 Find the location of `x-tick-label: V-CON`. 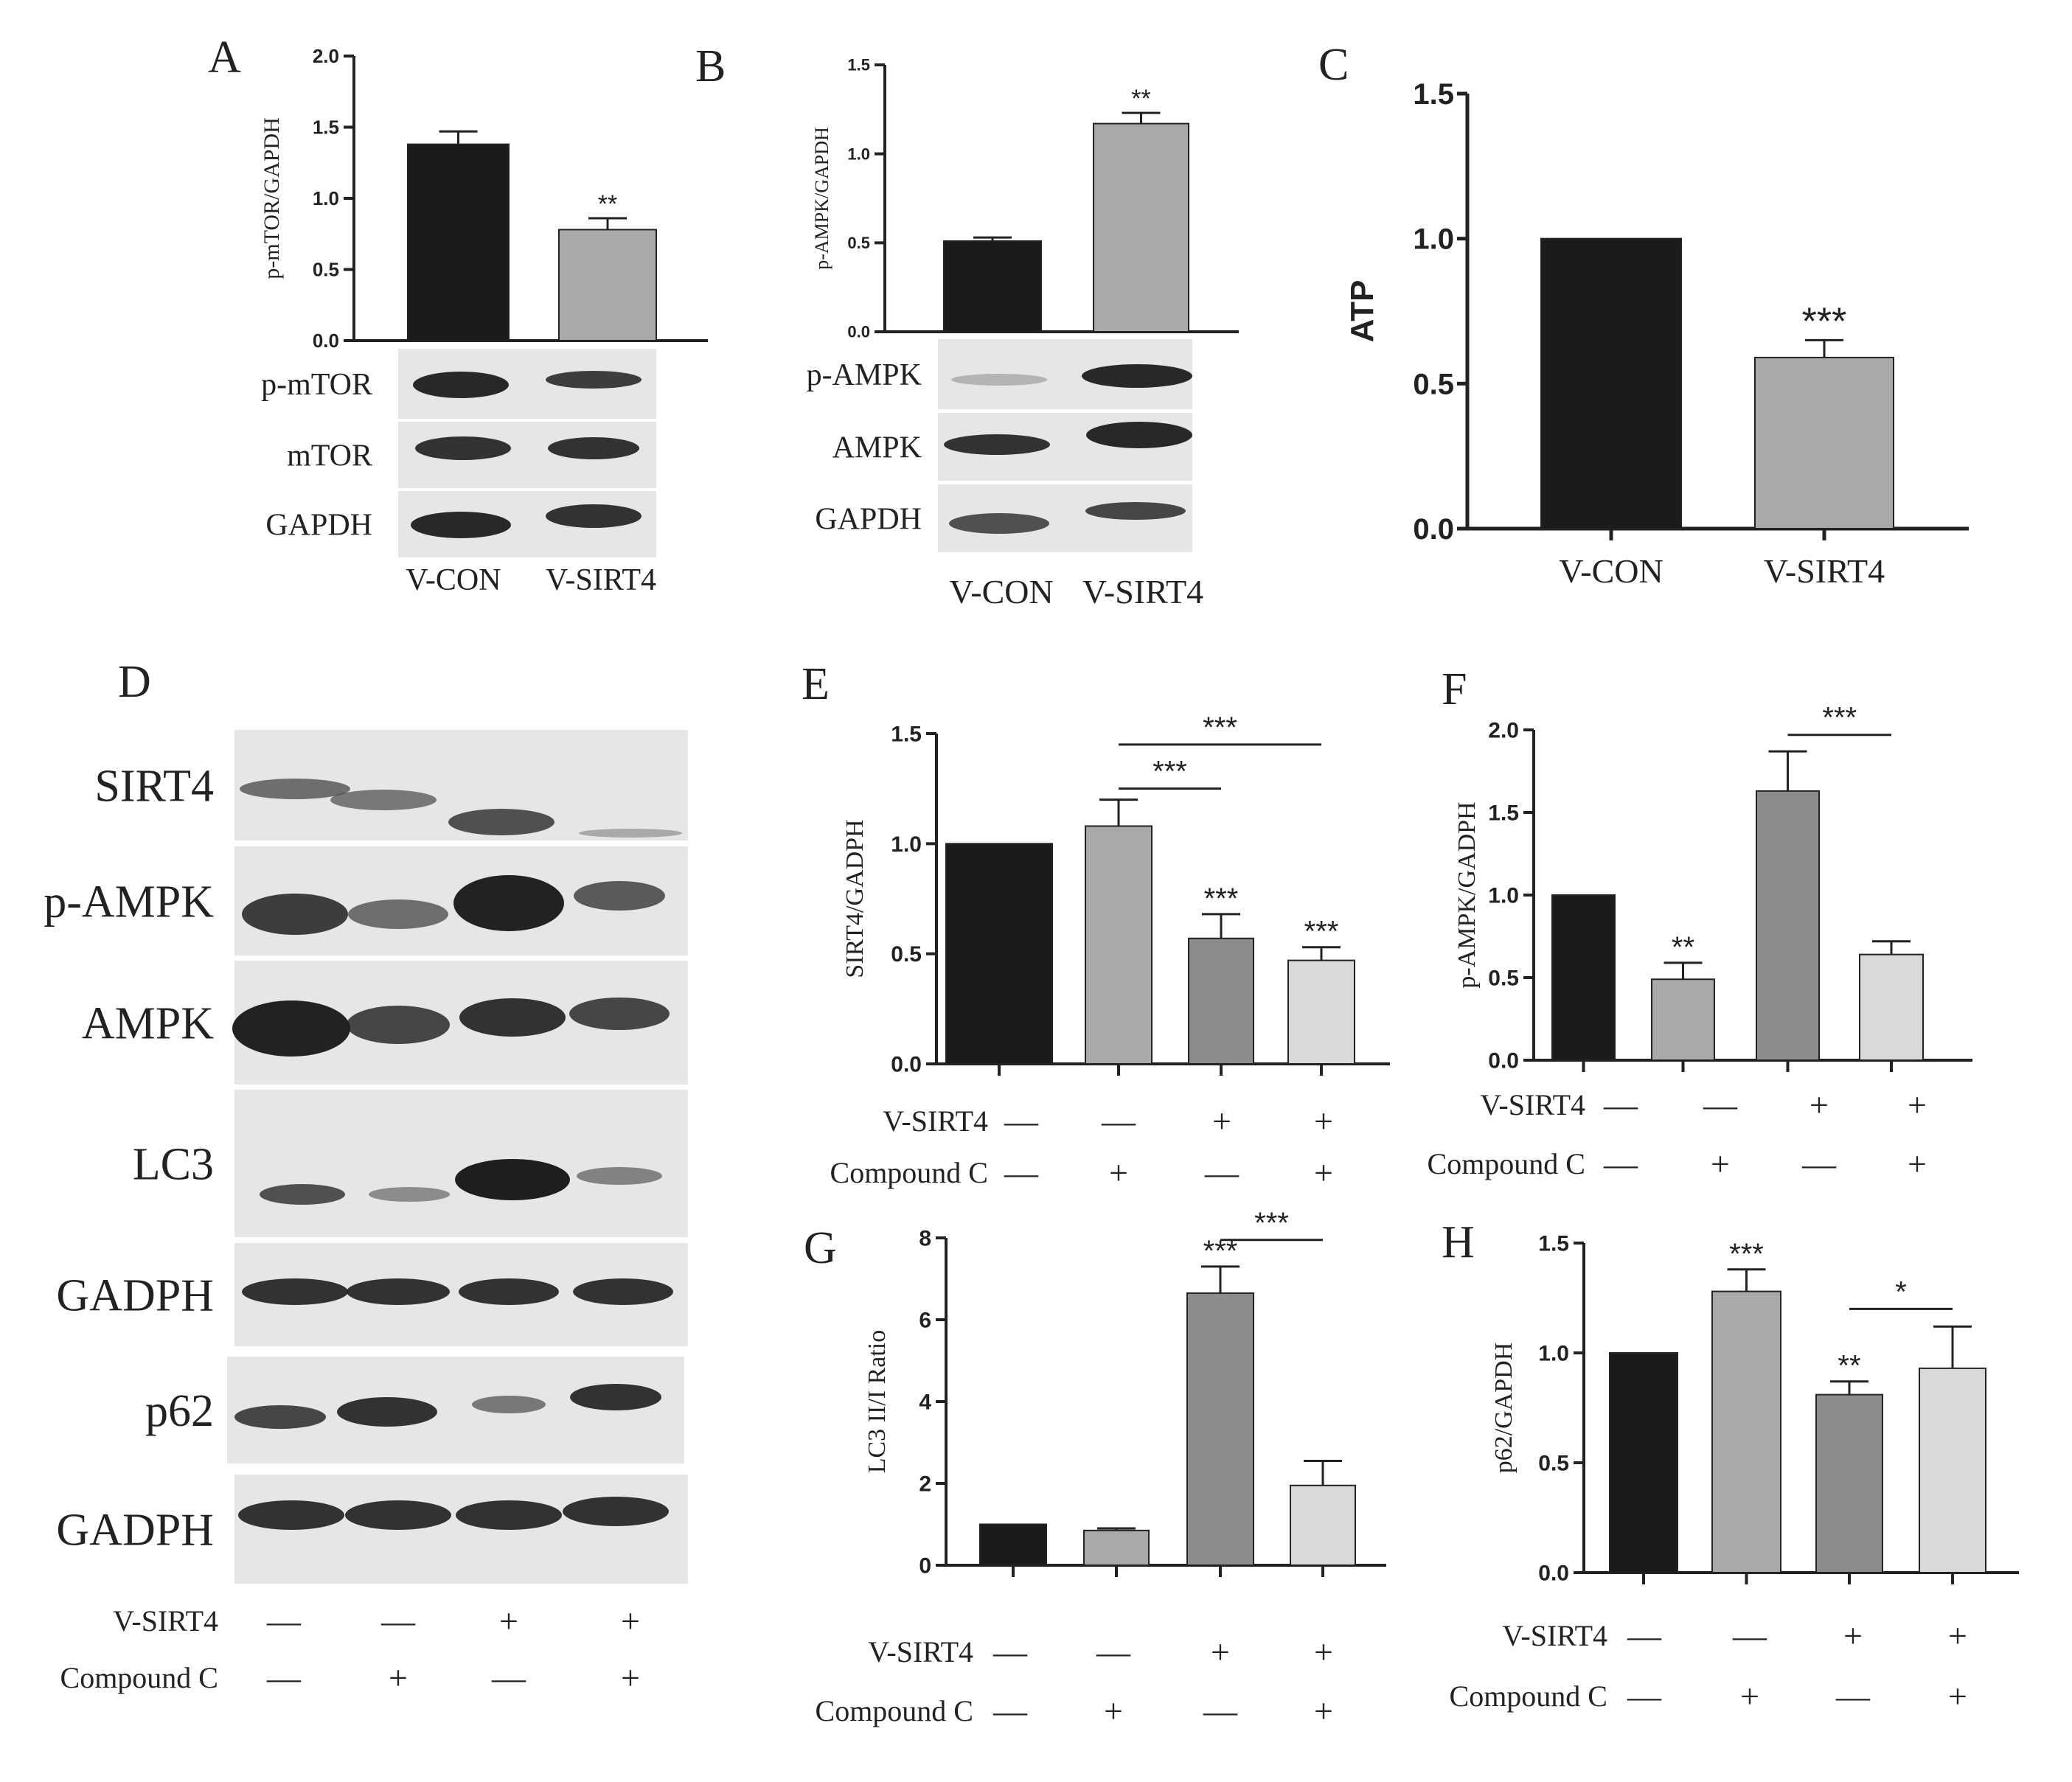

x-tick-label: V-CON is located at coordinates (1611, 571).